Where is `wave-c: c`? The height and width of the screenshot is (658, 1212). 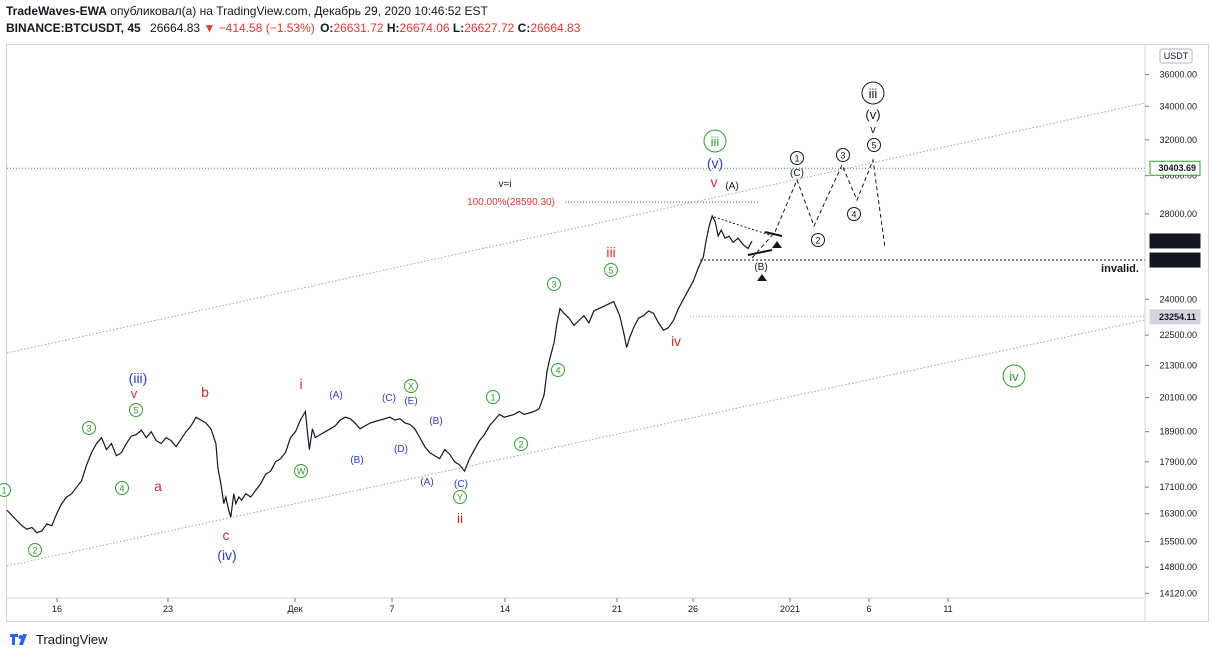 wave-c: c is located at coordinates (226, 535).